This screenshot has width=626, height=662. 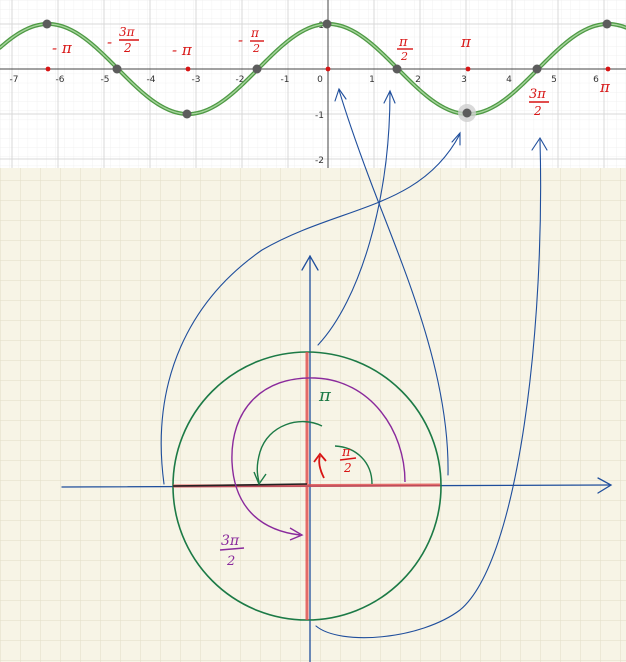 I want to click on sine-curve-highlight, so click(x=313, y=69).